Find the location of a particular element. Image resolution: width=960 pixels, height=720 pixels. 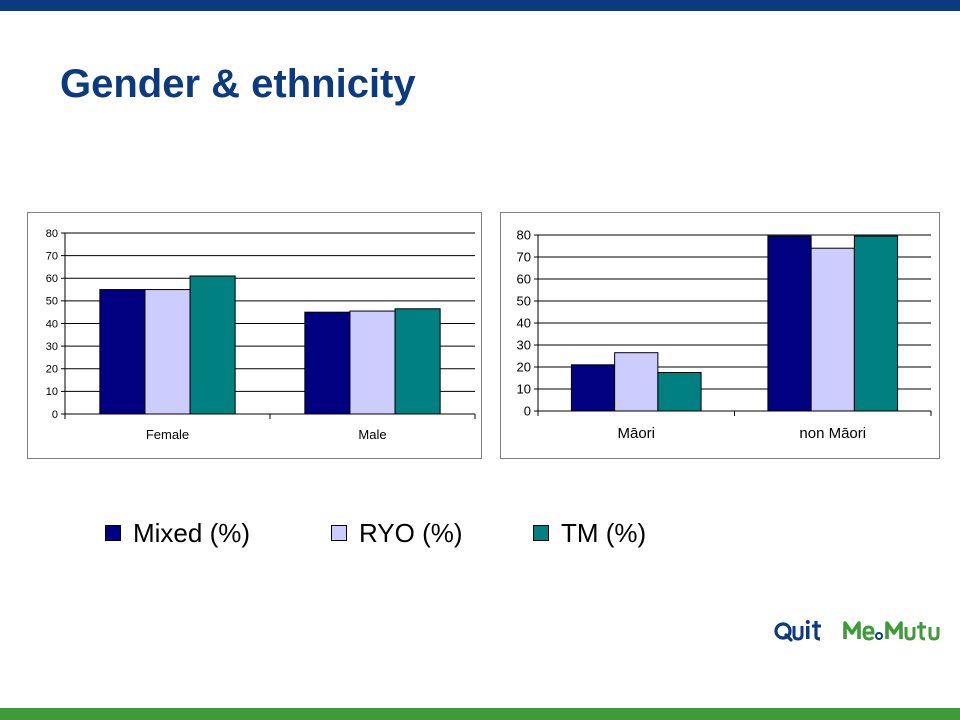

legend-swatch-ryo is located at coordinates (339, 533).